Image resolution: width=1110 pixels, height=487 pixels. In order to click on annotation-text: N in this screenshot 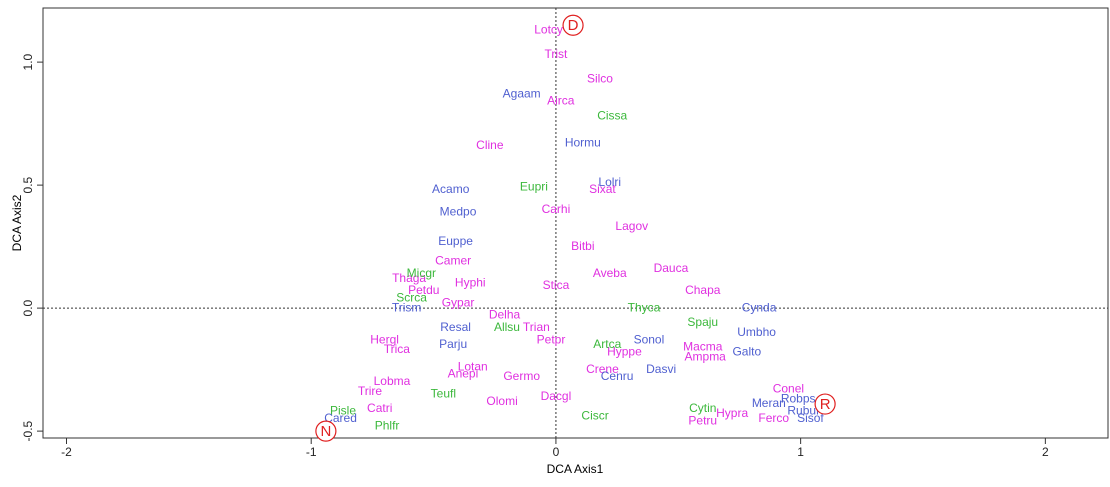, I will do `click(325, 431)`.